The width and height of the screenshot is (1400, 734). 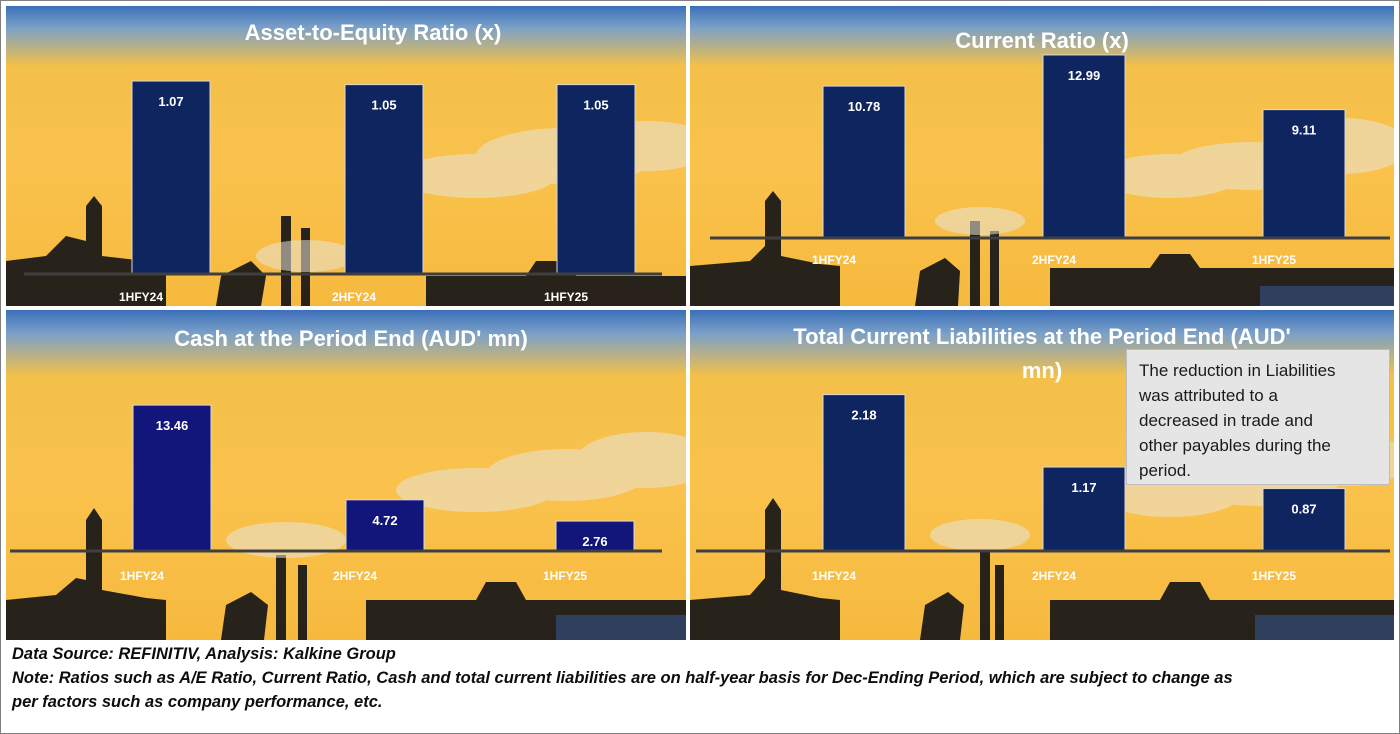 What do you see at coordinates (1235, 445) in the screenshot?
I see `note-line: other payables during the` at bounding box center [1235, 445].